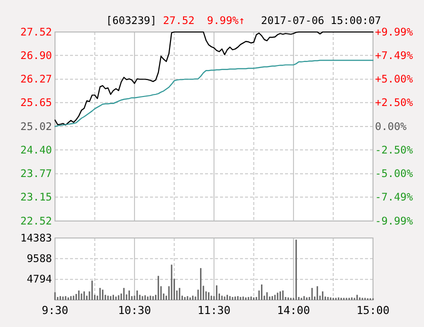 The image size is (424, 327). I want to click on y-tick-label: 26.90, so click(36, 56).